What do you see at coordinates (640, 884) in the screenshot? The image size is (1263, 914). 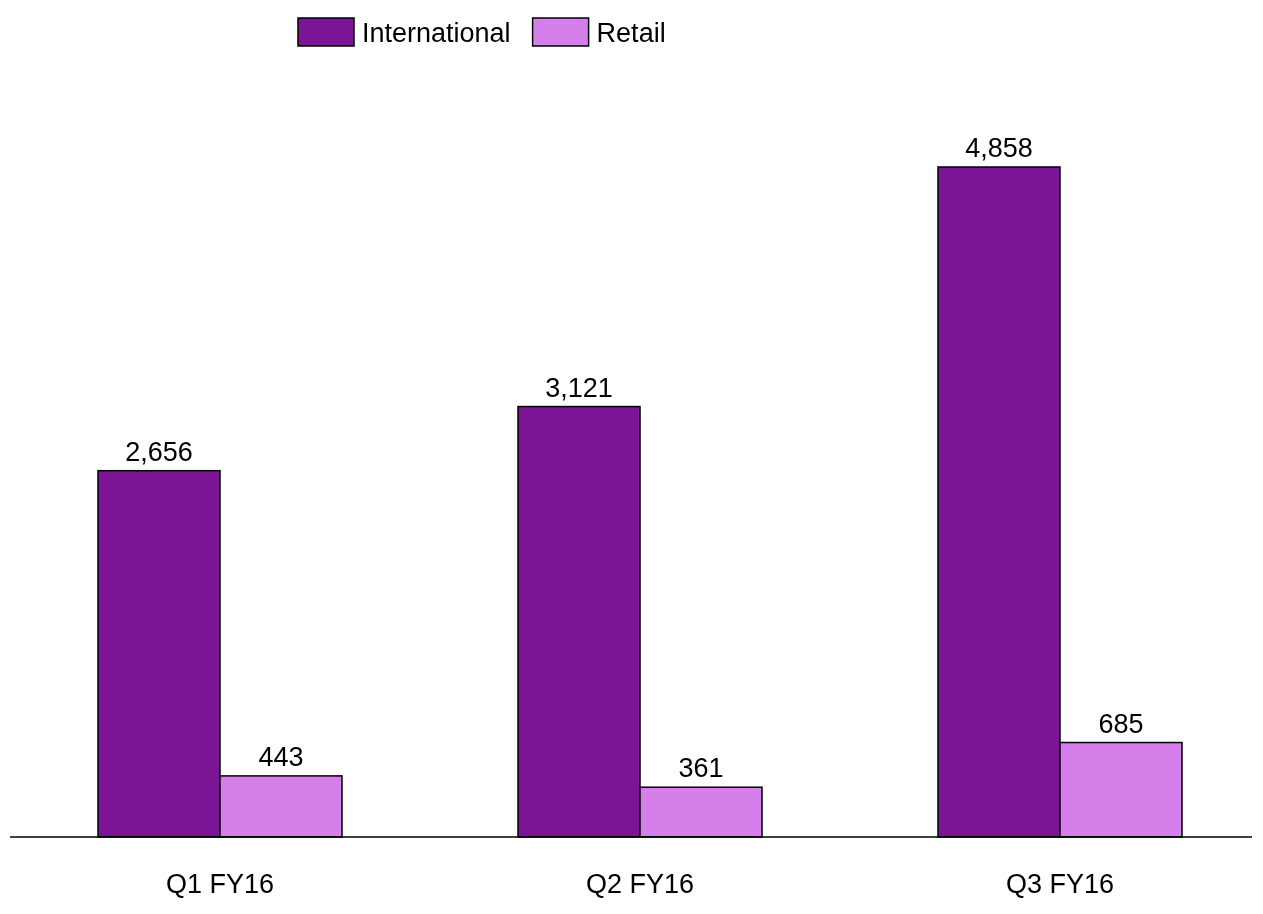 I see `x-tick-label: Q2 FY16` at bounding box center [640, 884].